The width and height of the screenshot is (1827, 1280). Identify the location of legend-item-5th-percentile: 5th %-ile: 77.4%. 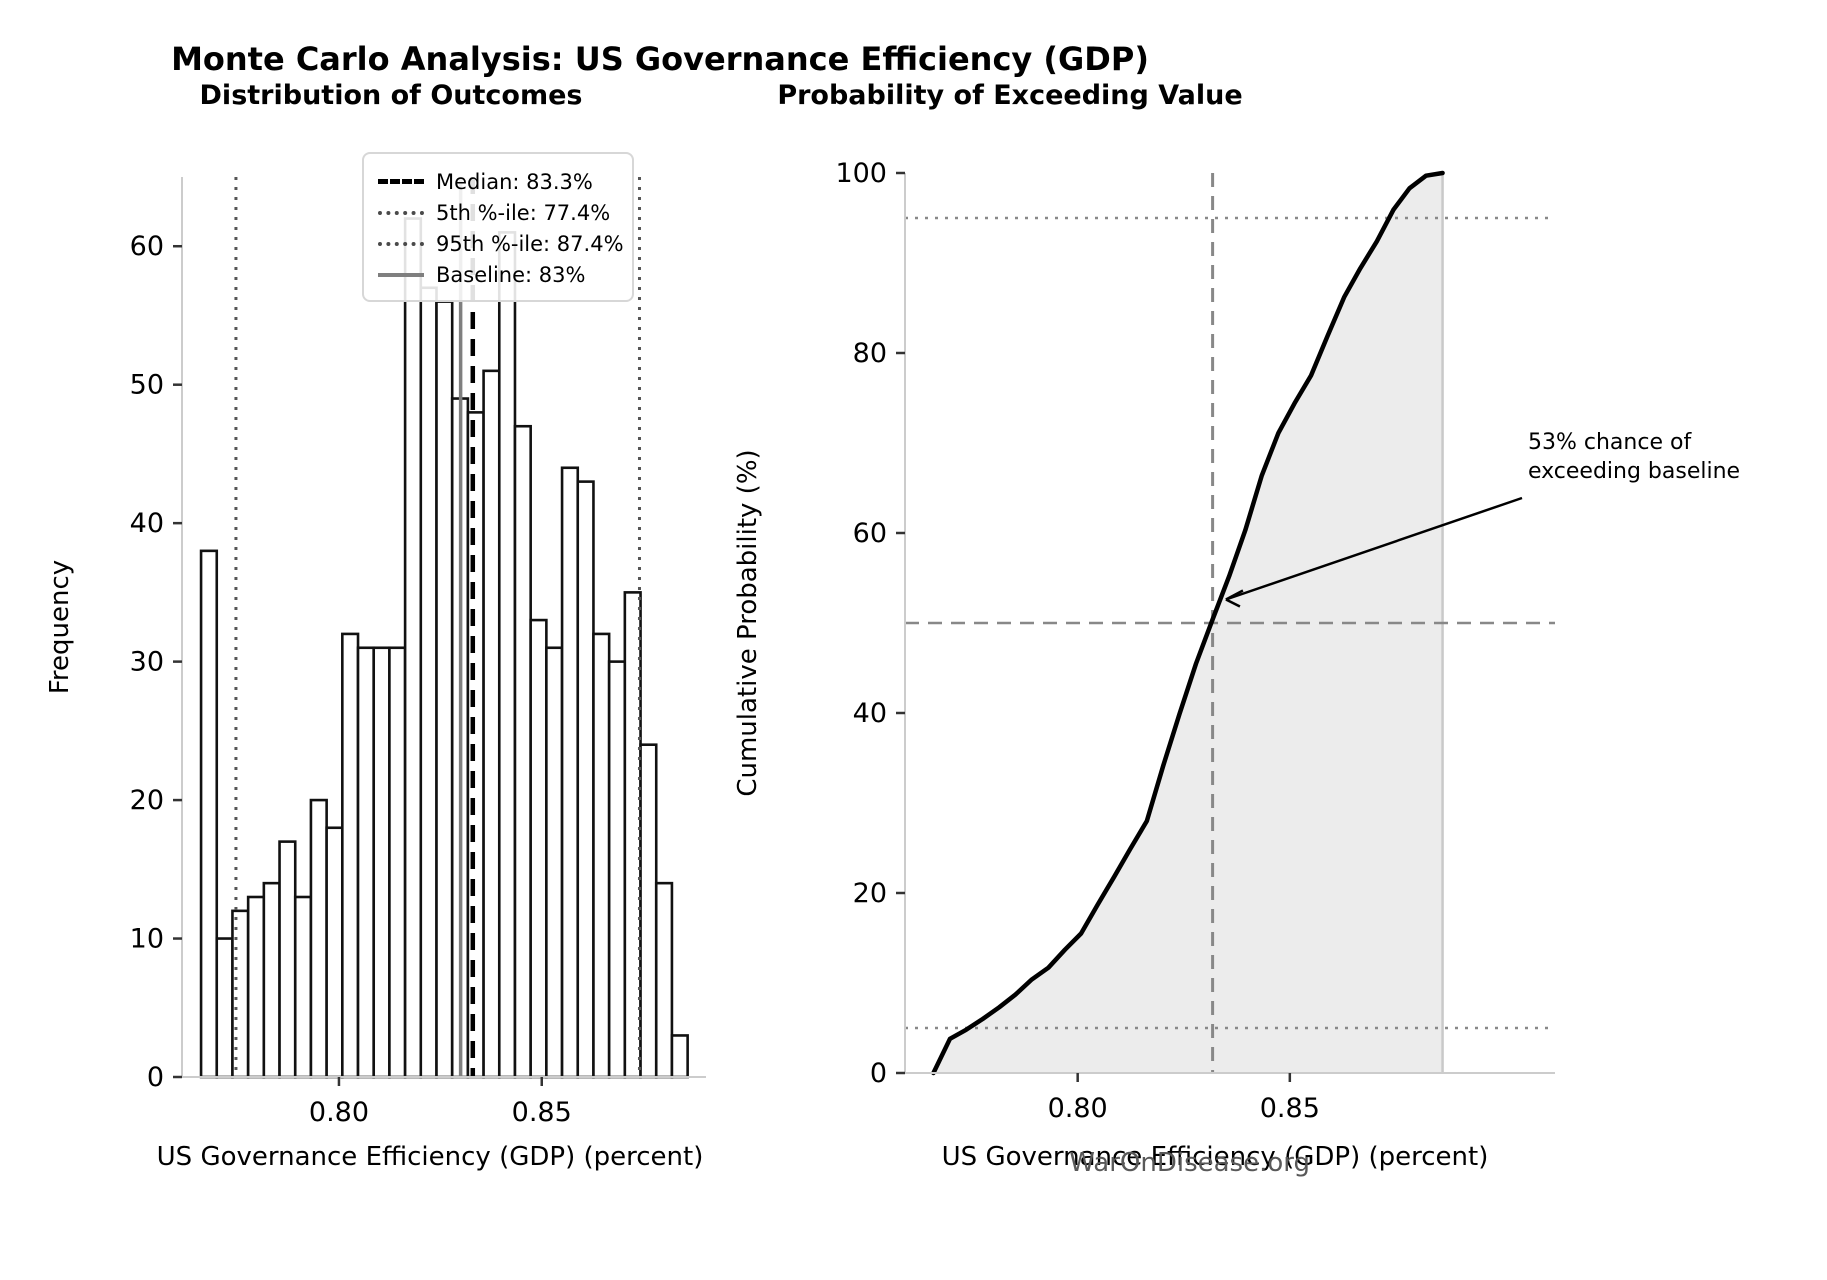
(498, 212).